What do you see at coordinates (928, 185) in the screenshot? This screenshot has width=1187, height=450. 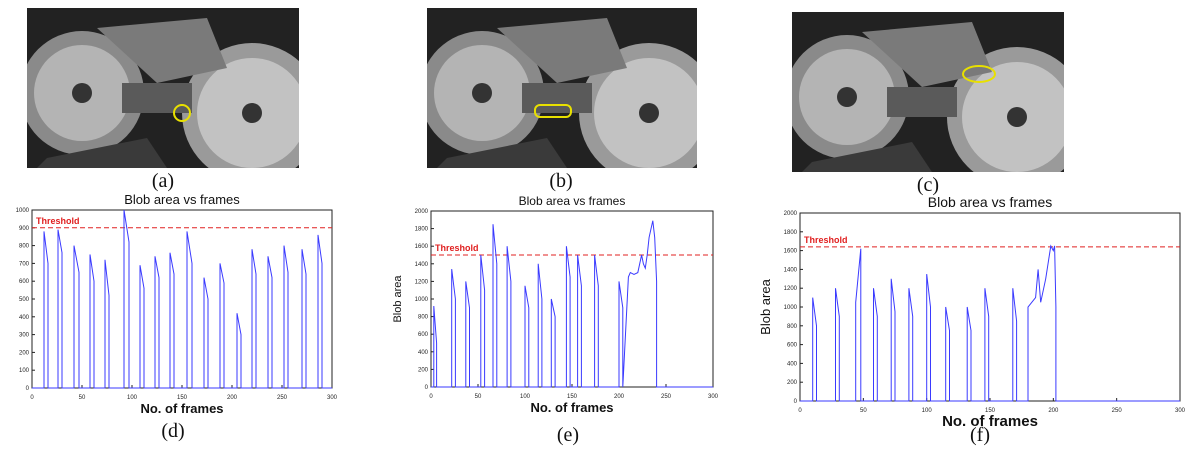 I see `caption-c: (c)` at bounding box center [928, 185].